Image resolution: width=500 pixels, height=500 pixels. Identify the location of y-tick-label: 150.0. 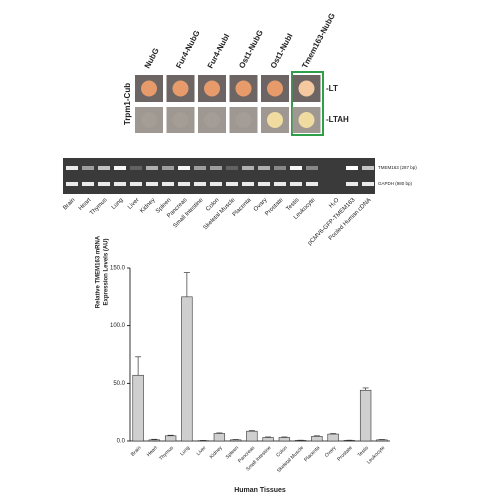
(118, 269).